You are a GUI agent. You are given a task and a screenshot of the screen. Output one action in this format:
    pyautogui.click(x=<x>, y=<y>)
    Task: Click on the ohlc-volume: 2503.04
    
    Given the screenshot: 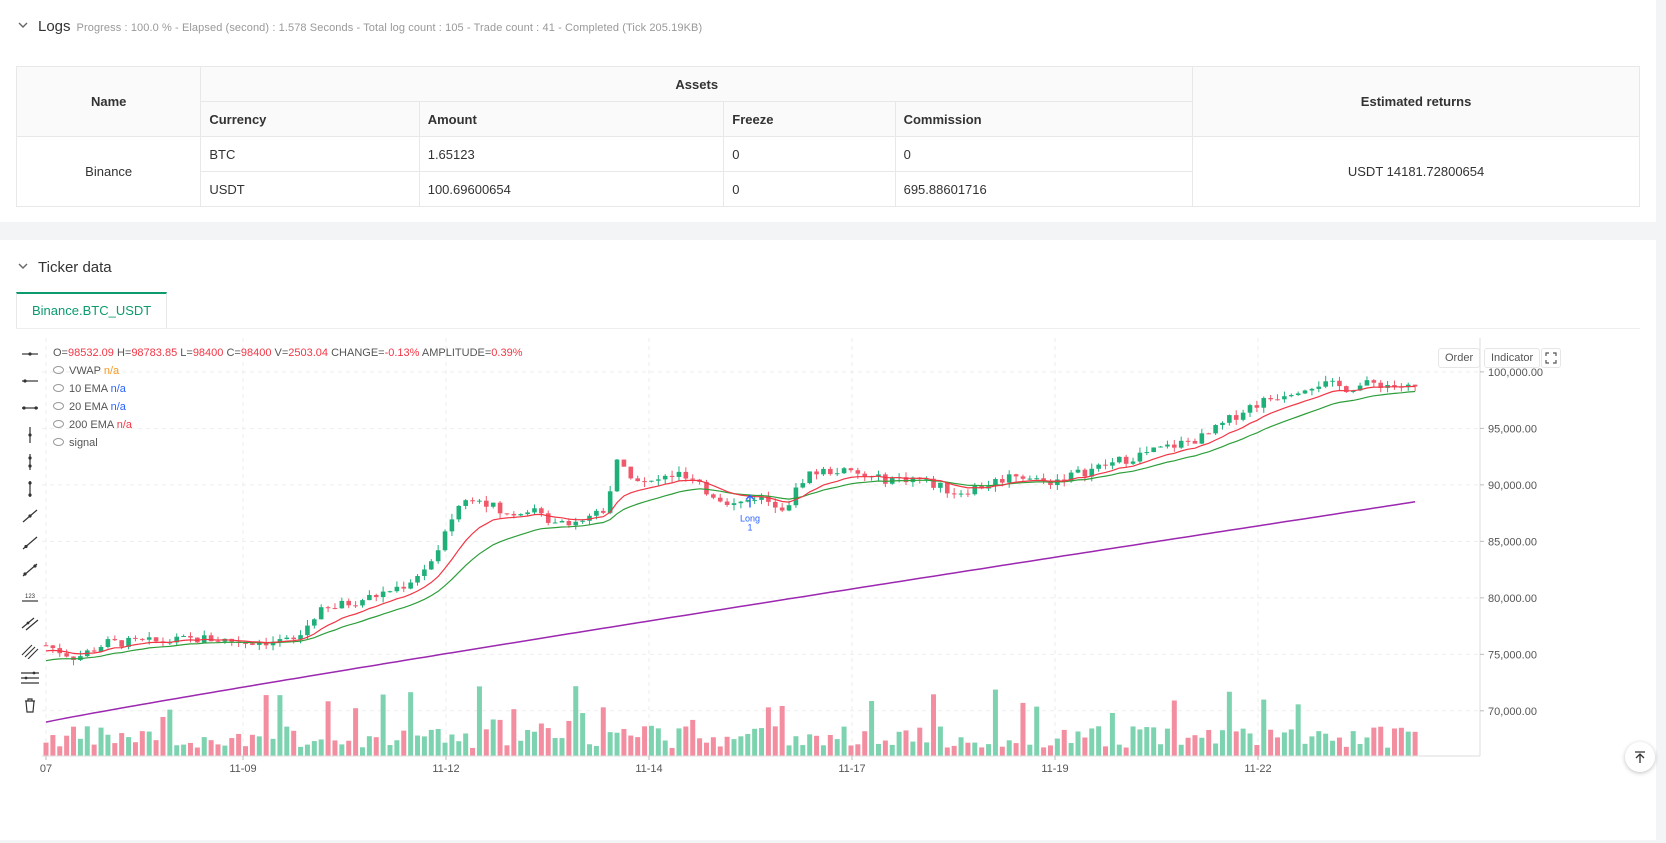 What is the action you would take?
    pyautogui.click(x=308, y=353)
    